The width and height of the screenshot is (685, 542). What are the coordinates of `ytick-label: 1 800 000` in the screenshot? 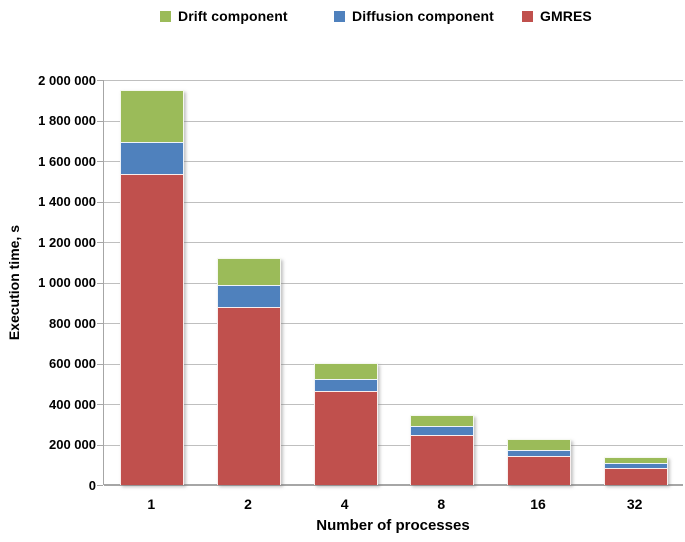 It's located at (67, 120).